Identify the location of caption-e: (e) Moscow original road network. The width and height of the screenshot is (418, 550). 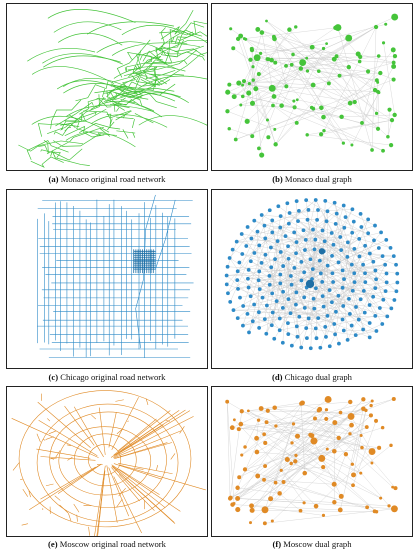
(107, 544).